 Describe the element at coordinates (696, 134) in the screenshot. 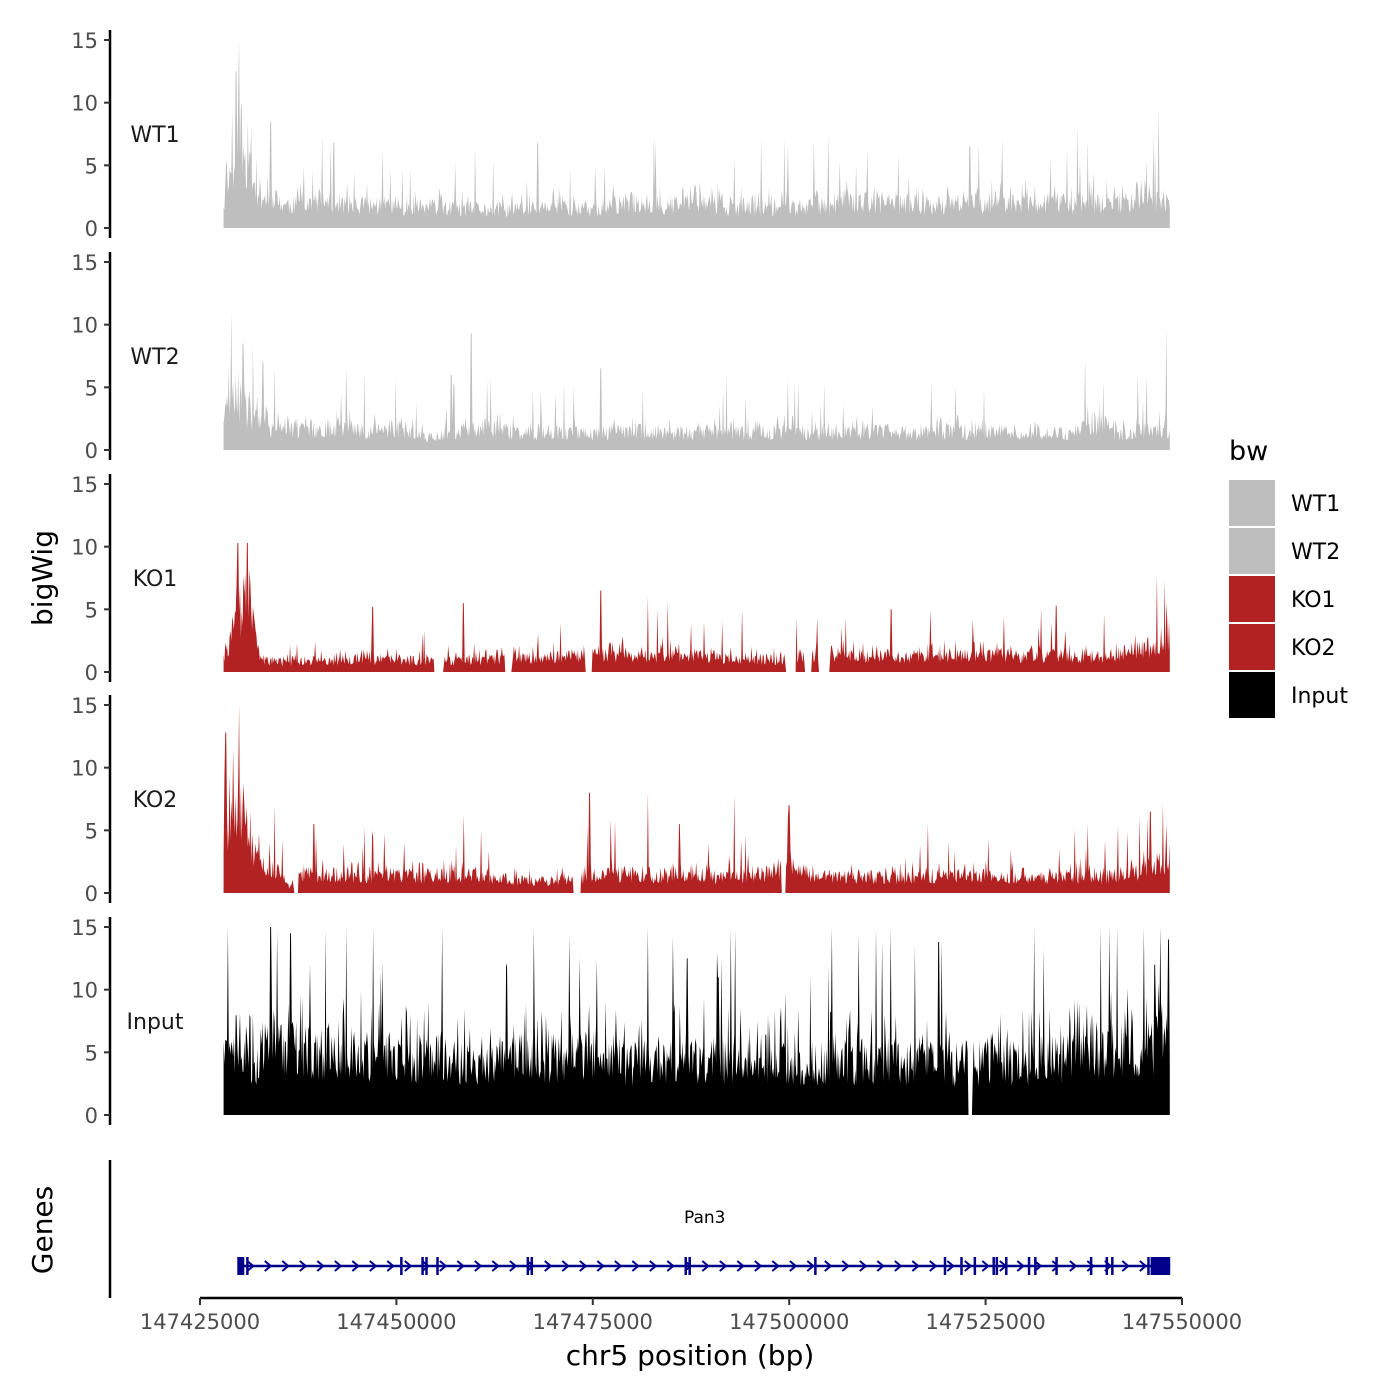

I see `coverage-area-wt1` at that location.